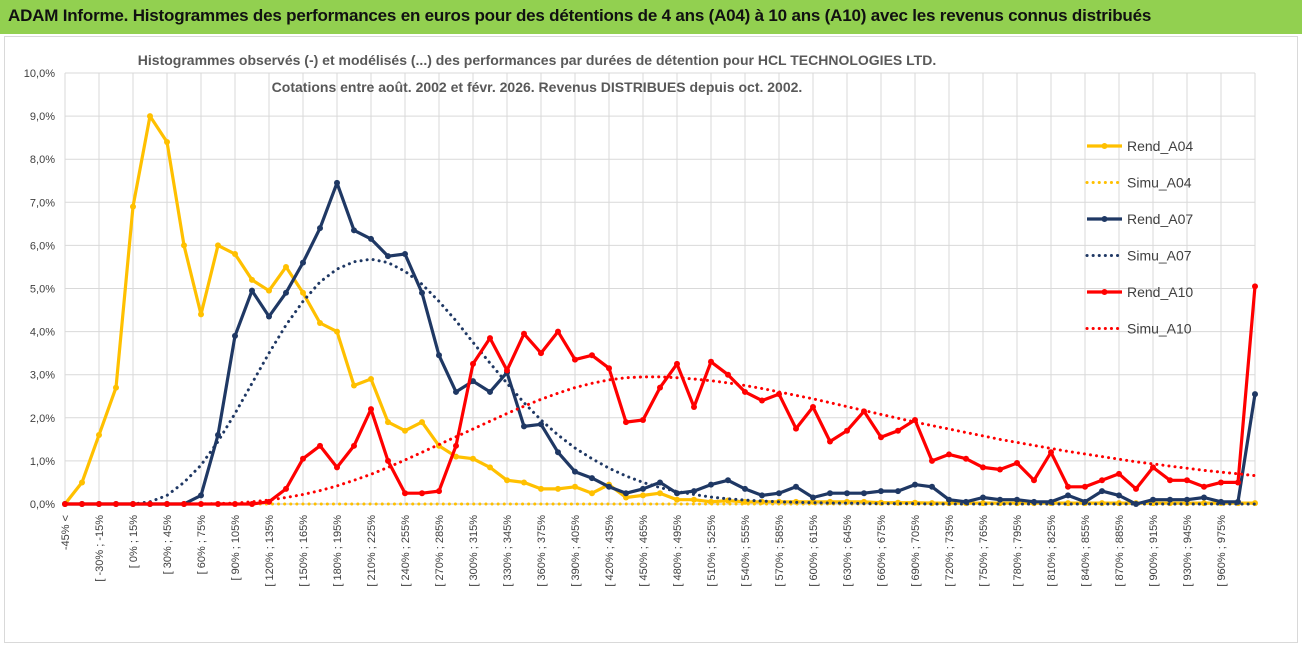 The width and height of the screenshot is (1302, 647). I want to click on y-tick-label: 10,0%, so click(39, 74).